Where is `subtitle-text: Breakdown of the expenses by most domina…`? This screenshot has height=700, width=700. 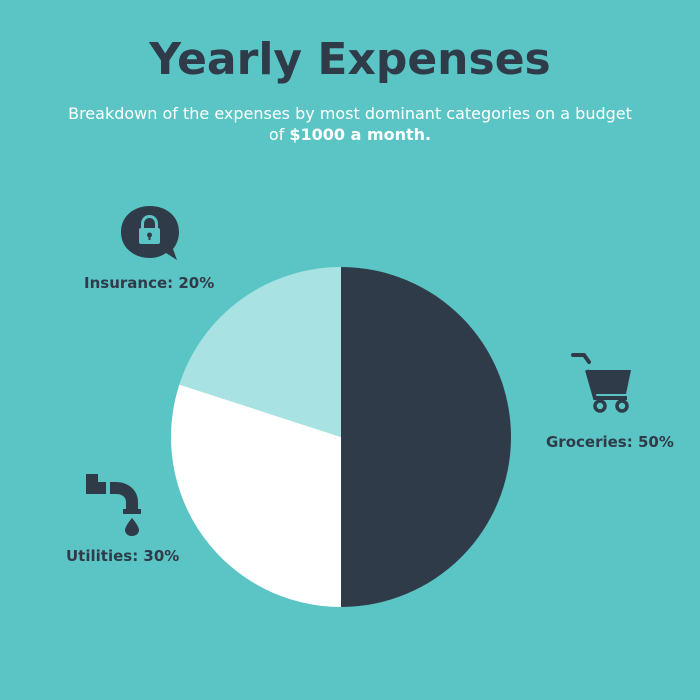 subtitle-text: Breakdown of the expenses by most domina… is located at coordinates (350, 124).